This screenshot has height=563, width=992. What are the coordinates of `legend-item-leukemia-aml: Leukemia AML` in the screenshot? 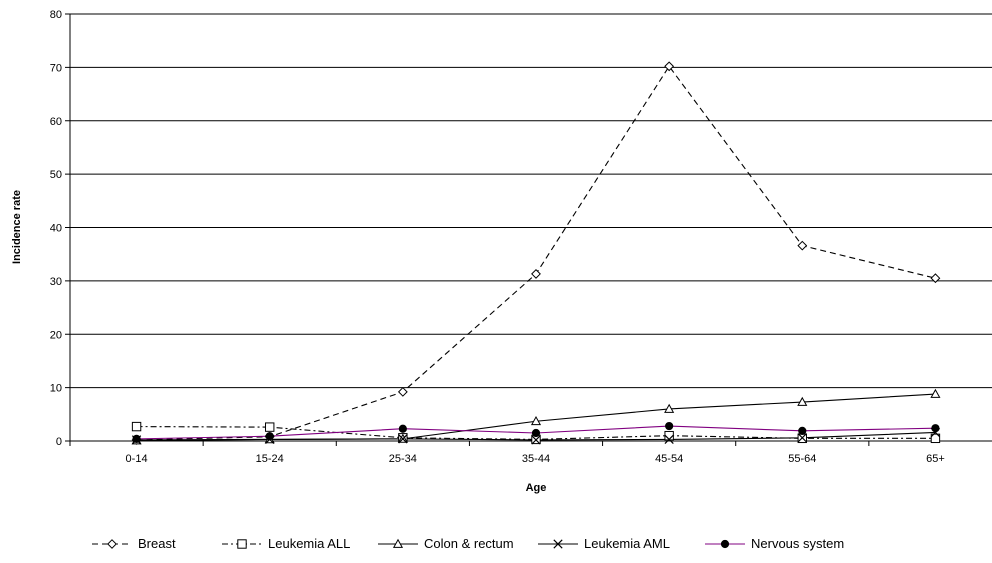 It's located at (604, 543).